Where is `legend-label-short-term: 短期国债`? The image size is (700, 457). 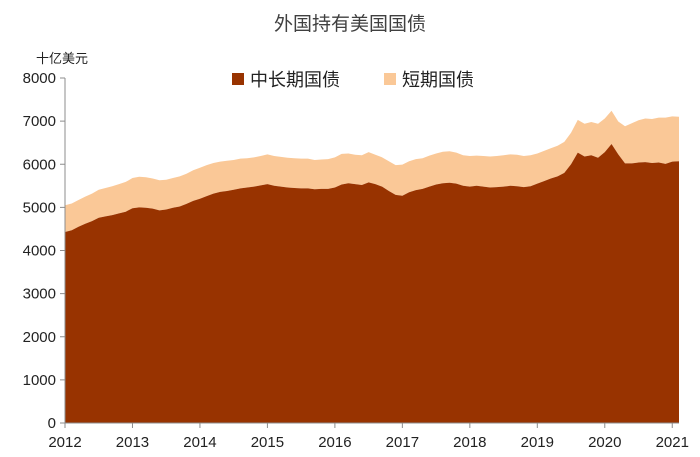 legend-label-short-term: 短期国债 is located at coordinates (438, 80).